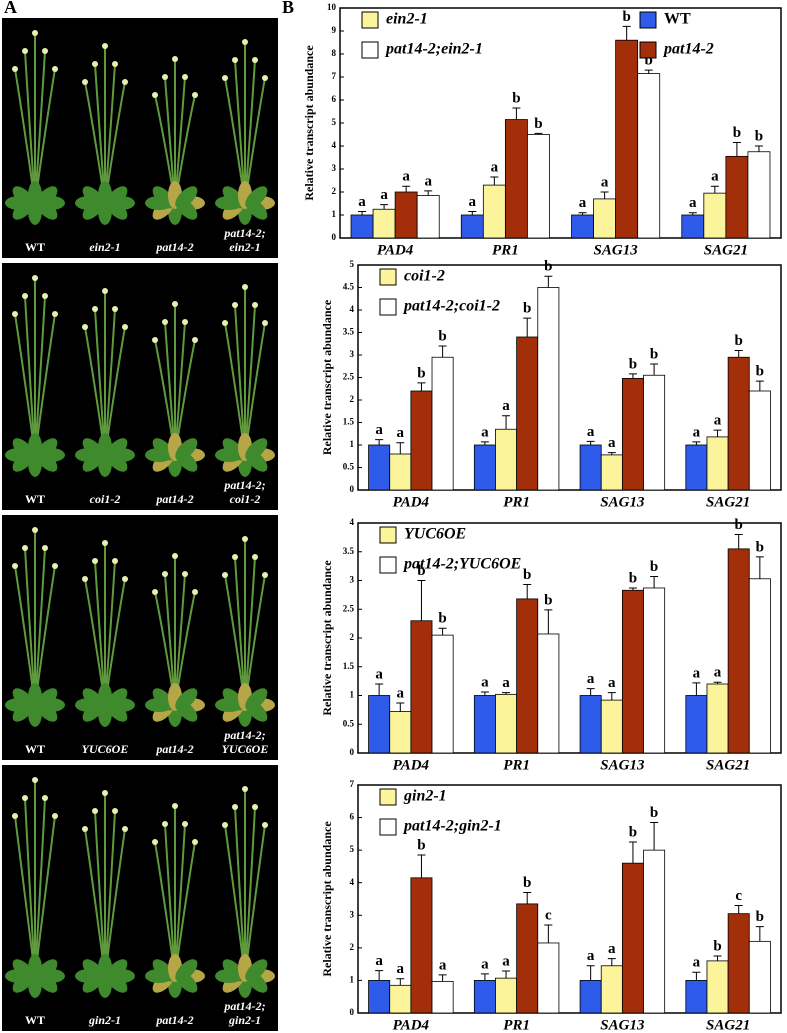 This screenshot has height=1033, width=787. I want to click on y-tick-label: 2.5, so click(349, 377).